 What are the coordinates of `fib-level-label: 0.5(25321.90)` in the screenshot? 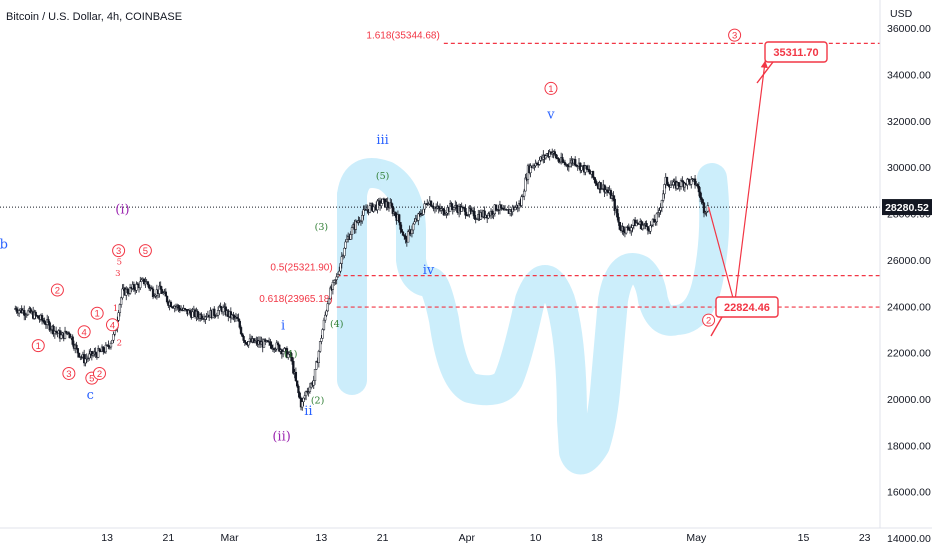 It's located at (301, 268).